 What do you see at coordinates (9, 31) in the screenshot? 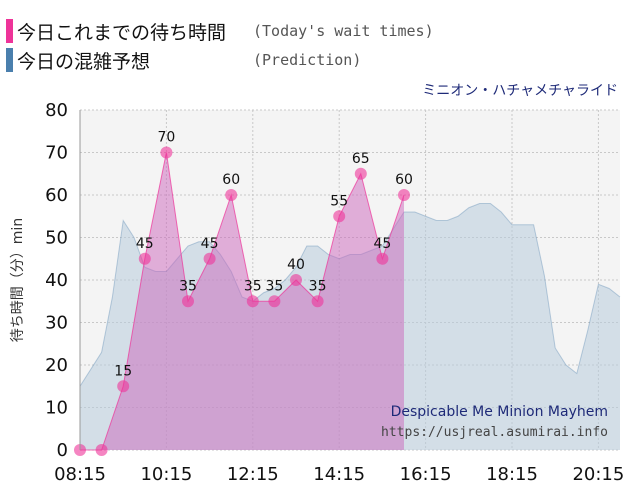
I see `legend-swatch-today` at bounding box center [9, 31].